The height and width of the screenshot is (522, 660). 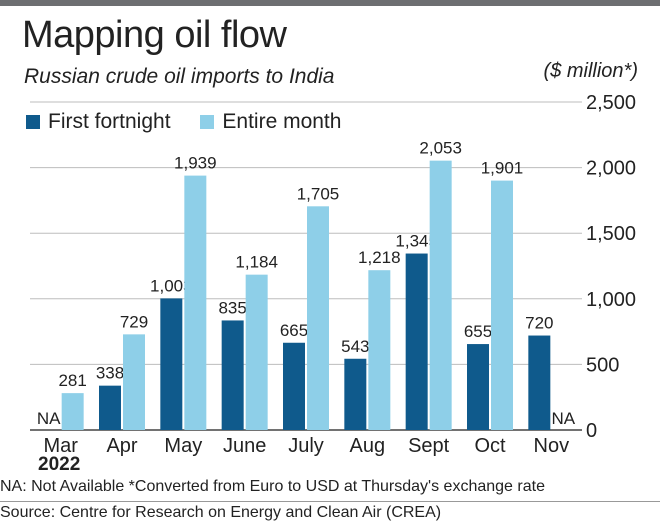 I want to click on data-label-entire-month: 1,939, so click(x=195, y=163).